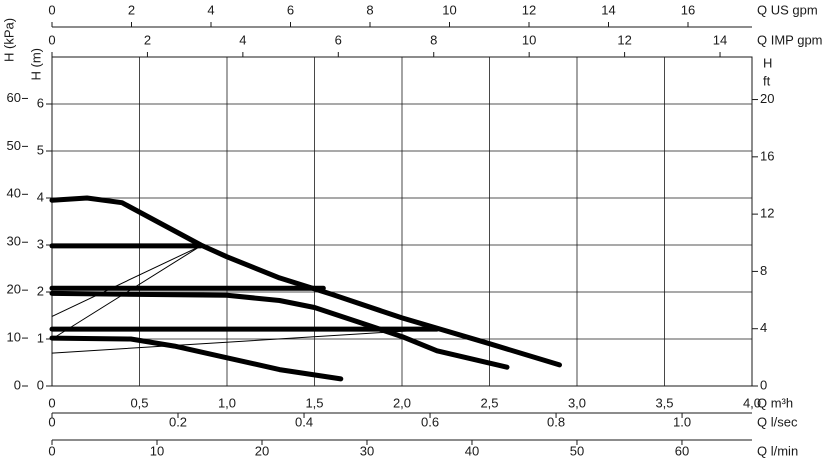 Image resolution: width=833 pixels, height=467 pixels. I want to click on x-tick-label: 0.8, so click(556, 421).